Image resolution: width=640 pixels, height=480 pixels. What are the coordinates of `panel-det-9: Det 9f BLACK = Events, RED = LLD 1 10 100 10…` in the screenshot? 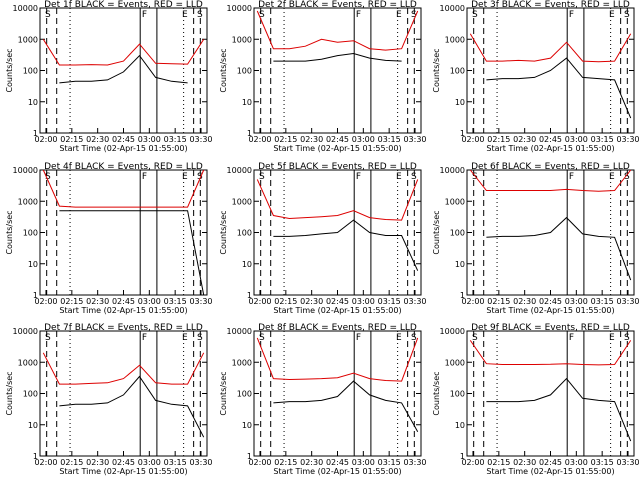 It's located at (536, 399).